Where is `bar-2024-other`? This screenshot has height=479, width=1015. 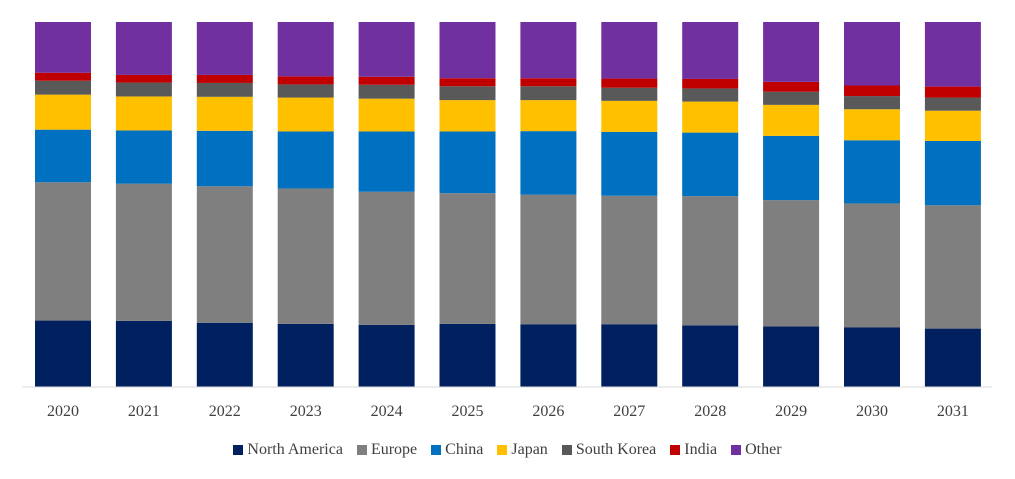 bar-2024-other is located at coordinates (386, 49).